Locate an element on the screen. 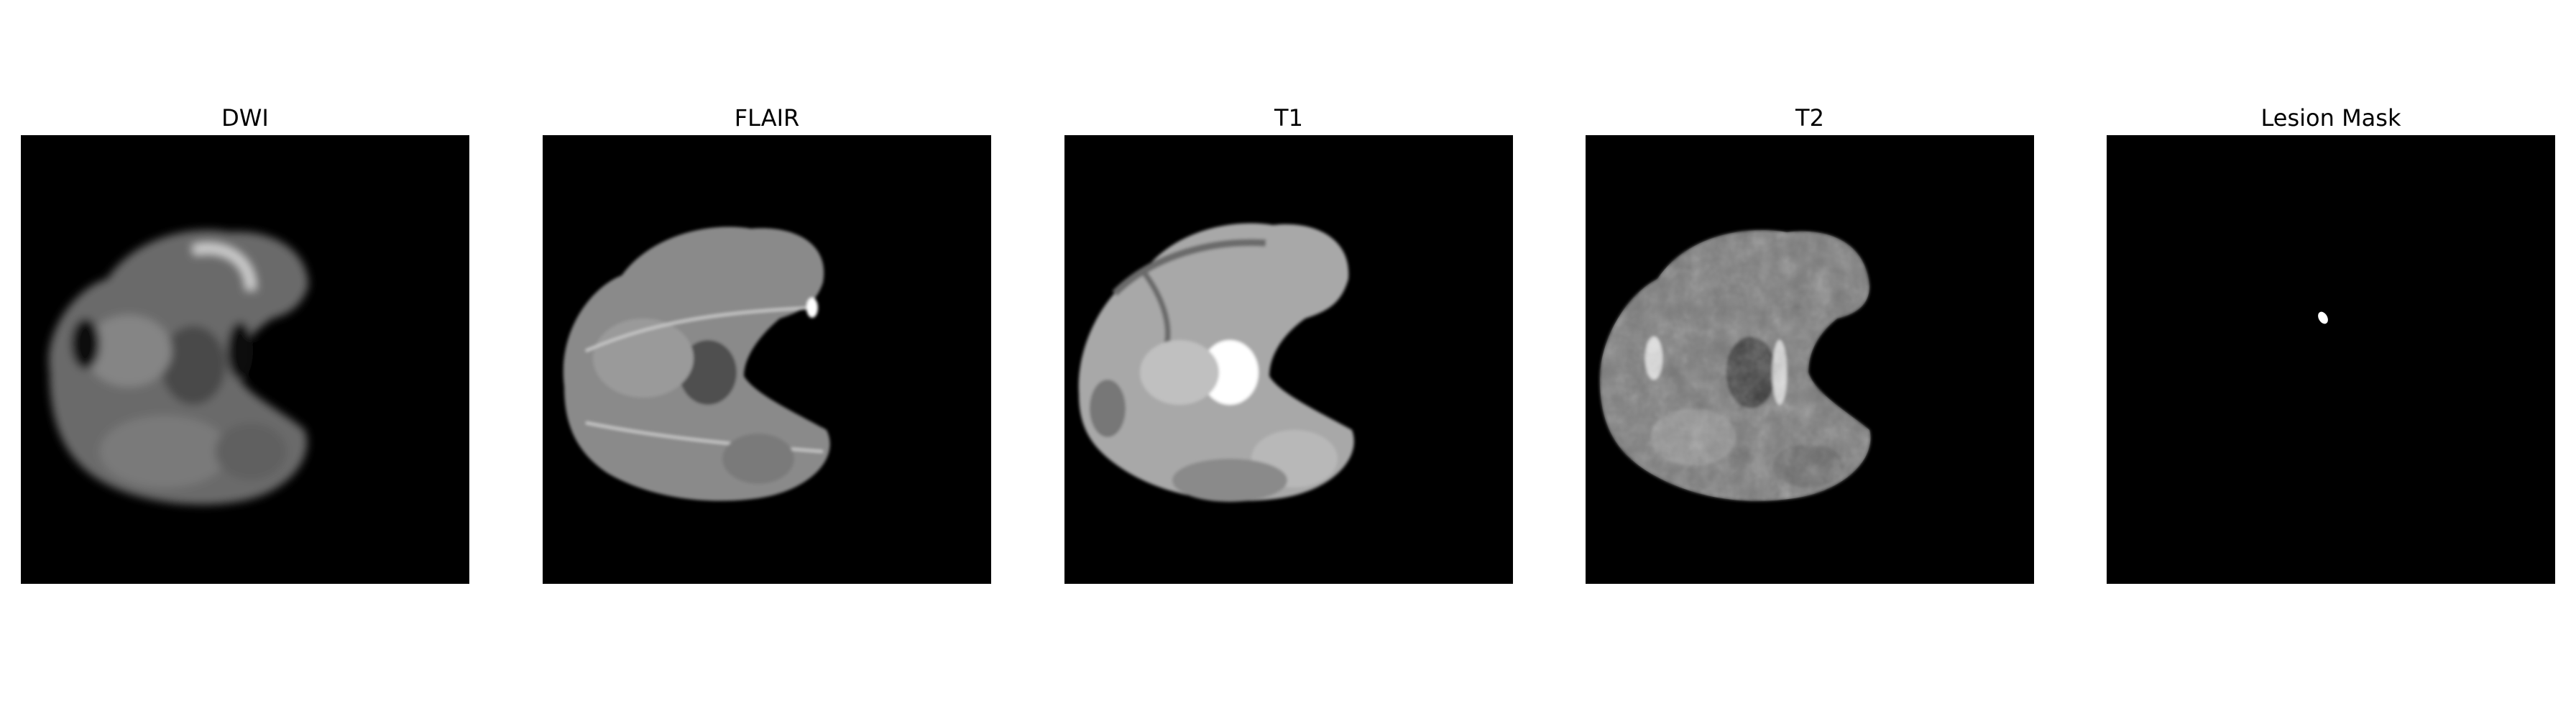 Image resolution: width=2576 pixels, height=719 pixels. mri-image-t1 is located at coordinates (1288, 359).